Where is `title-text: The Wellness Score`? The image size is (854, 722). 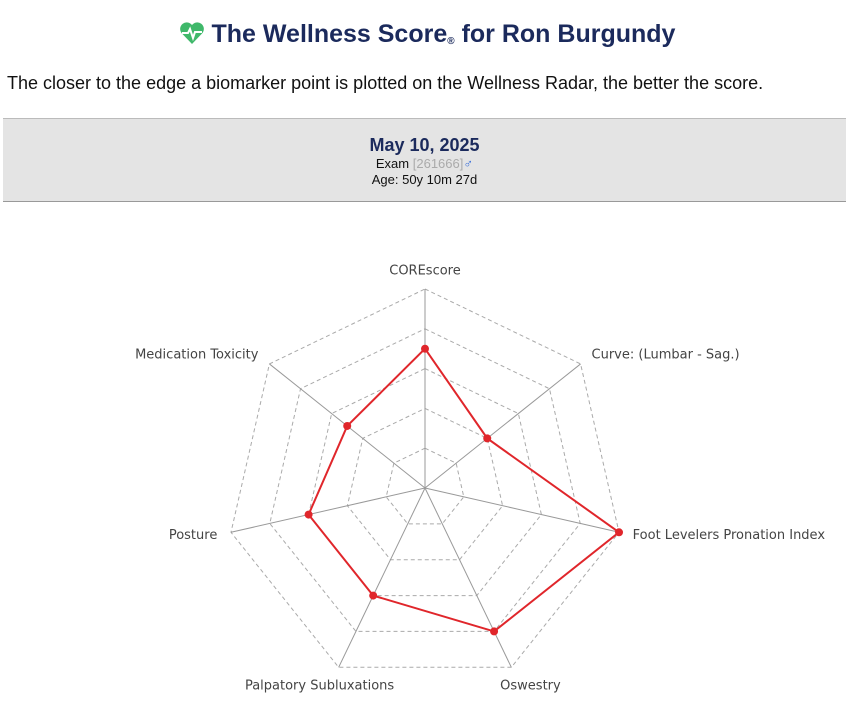
title-text: The Wellness Score is located at coordinates (329, 34).